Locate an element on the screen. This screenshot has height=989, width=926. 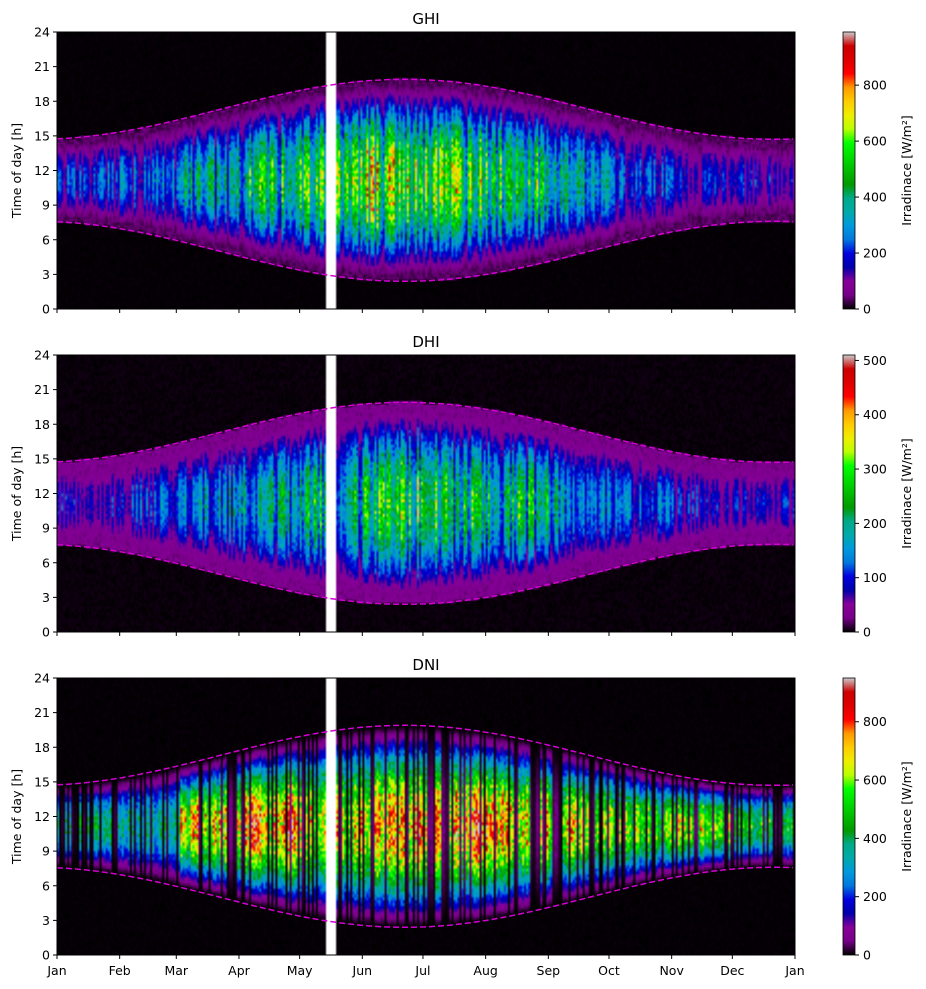
x-tick-label: Sep is located at coordinates (549, 970).